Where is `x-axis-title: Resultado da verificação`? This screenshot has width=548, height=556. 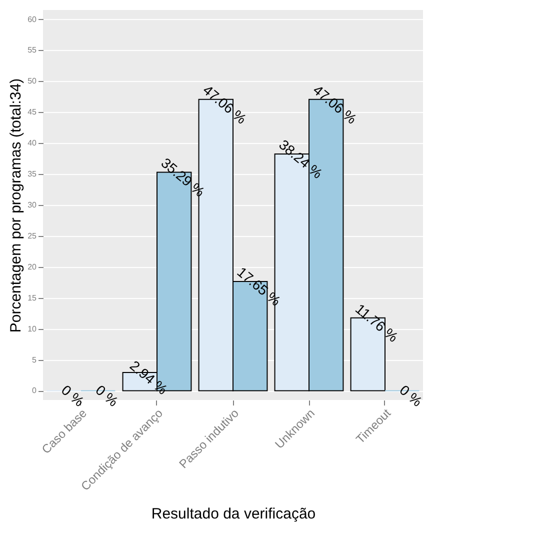 x-axis-title: Resultado da verificação is located at coordinates (233, 514).